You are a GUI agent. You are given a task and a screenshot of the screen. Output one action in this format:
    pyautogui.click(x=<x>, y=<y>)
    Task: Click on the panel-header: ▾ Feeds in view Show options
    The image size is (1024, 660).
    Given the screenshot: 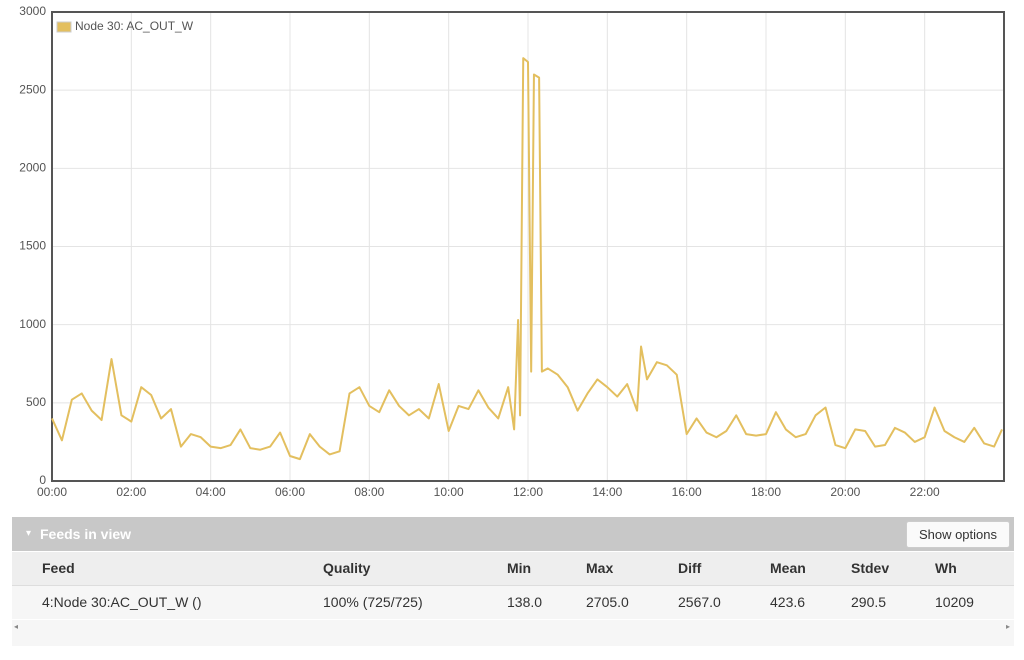 What is the action you would take?
    pyautogui.click(x=513, y=534)
    